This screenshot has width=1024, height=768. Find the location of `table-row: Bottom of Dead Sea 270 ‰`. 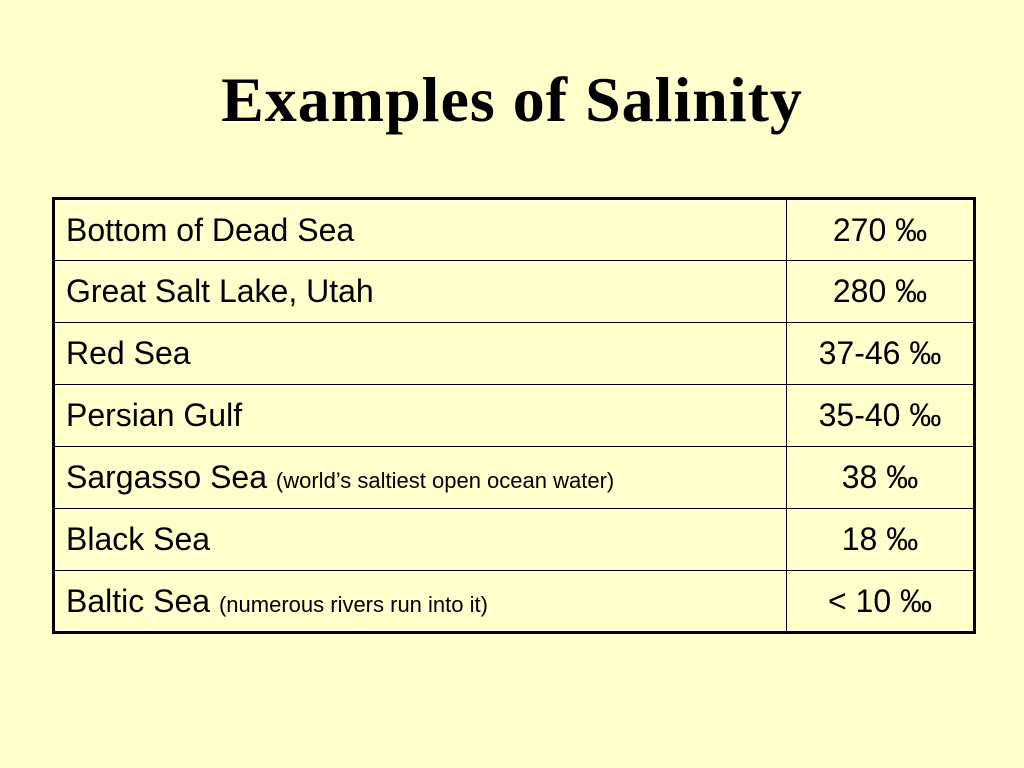

table-row: Bottom of Dead Sea 270 ‰ is located at coordinates (514, 229).